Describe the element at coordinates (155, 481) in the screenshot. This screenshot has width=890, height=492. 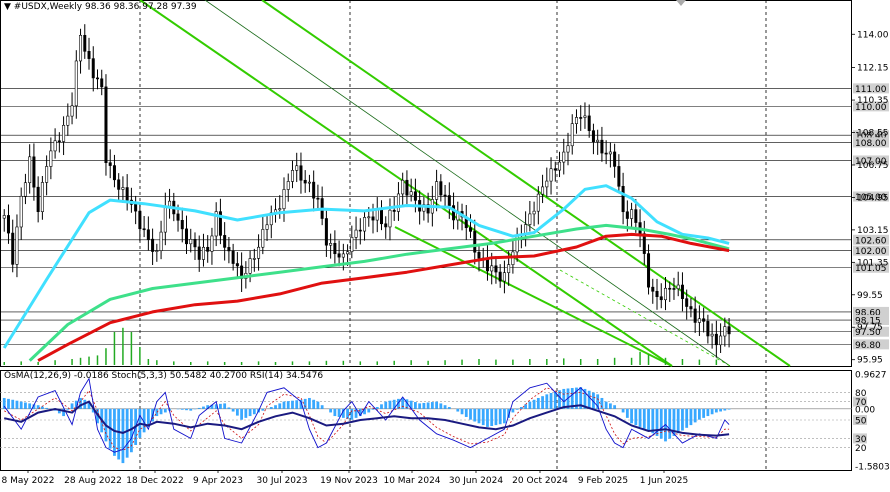
I see `x-tick-label: 18 Dec 2022` at that location.